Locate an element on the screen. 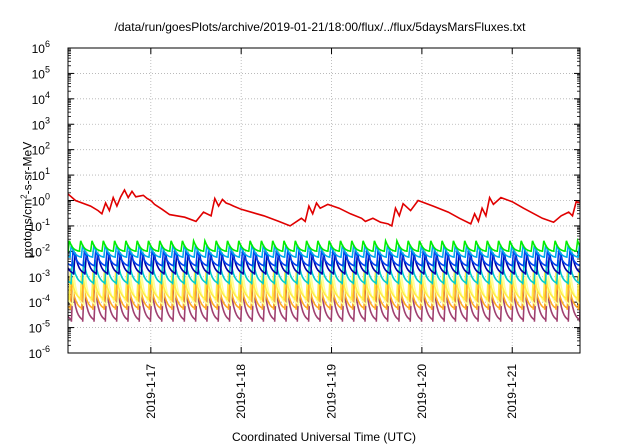  y-tick-label: 10⁻³ is located at coordinates (39, 276).